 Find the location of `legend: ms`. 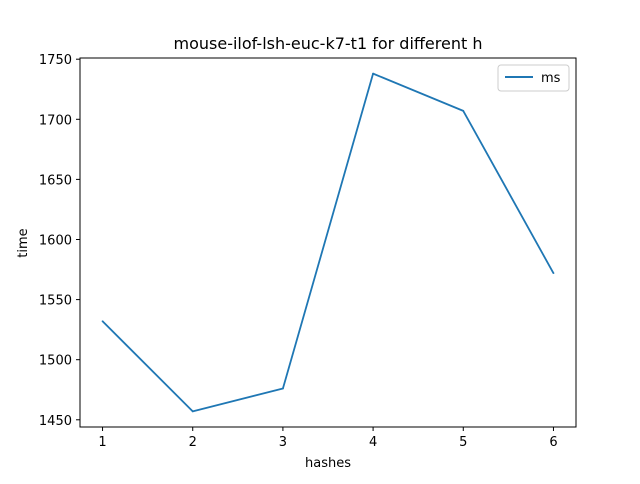

legend: ms is located at coordinates (533, 78).